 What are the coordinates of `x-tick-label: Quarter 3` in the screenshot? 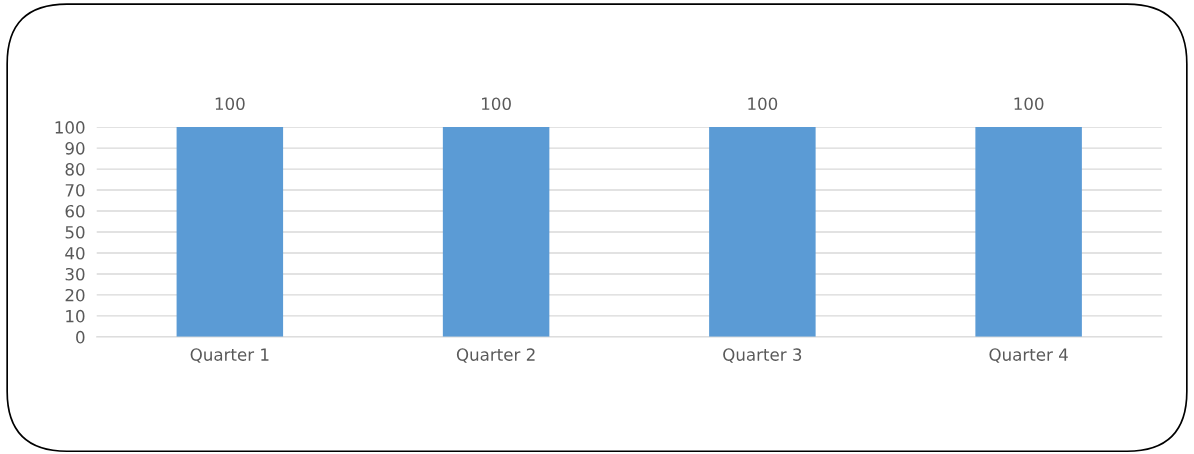 It's located at (762, 355).